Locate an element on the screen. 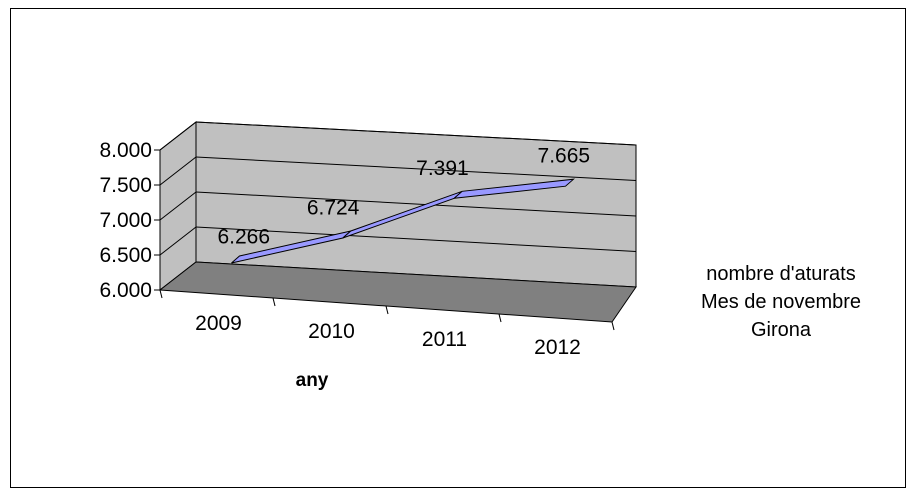  data-labels: 6.266 6.724 7.391 7.665 is located at coordinates (403, 197).